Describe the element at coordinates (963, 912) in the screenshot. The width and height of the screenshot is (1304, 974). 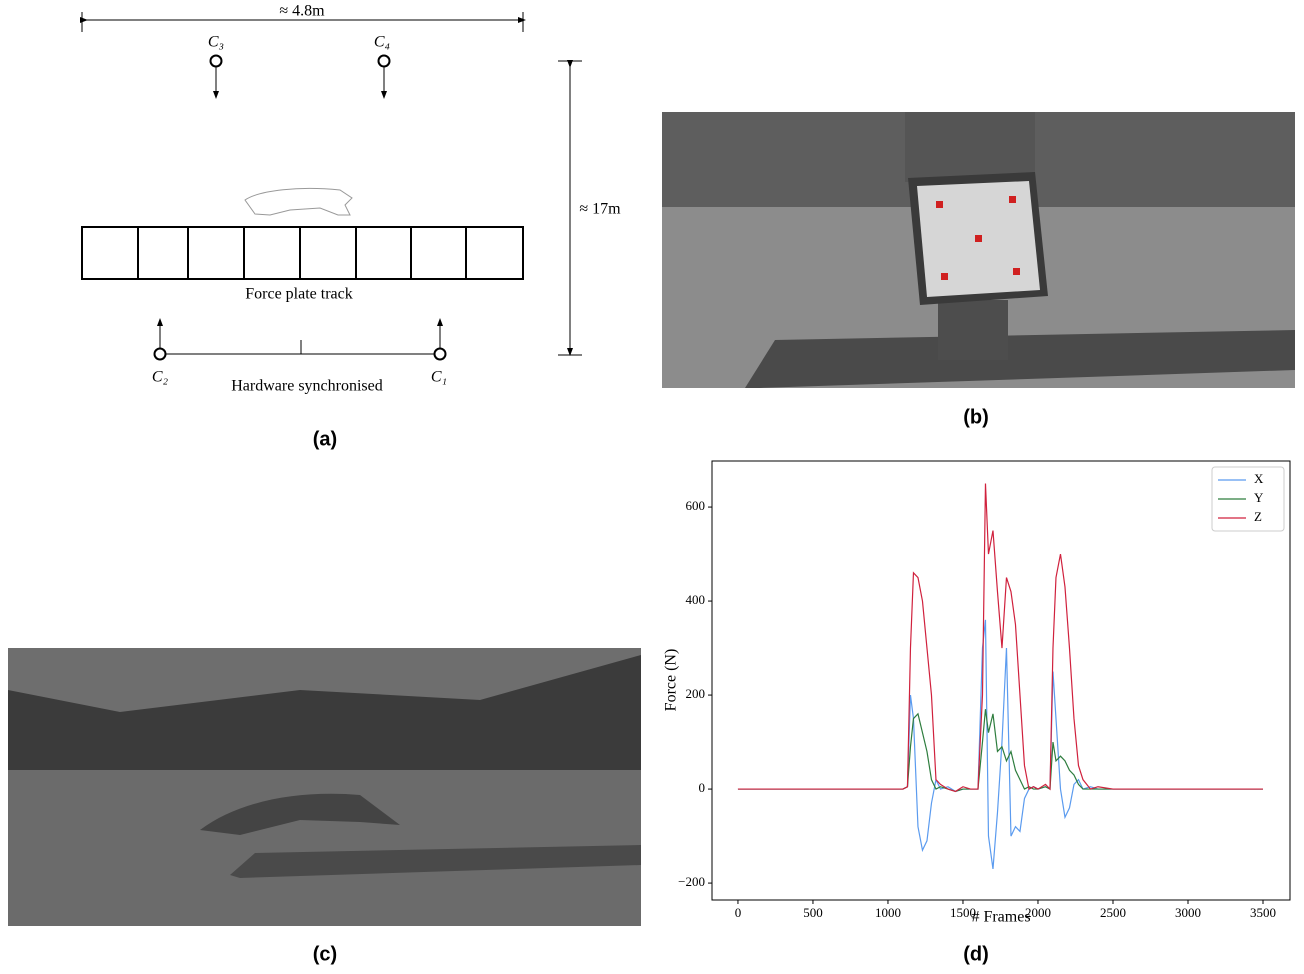
I see `x-tick-label: 1500` at that location.